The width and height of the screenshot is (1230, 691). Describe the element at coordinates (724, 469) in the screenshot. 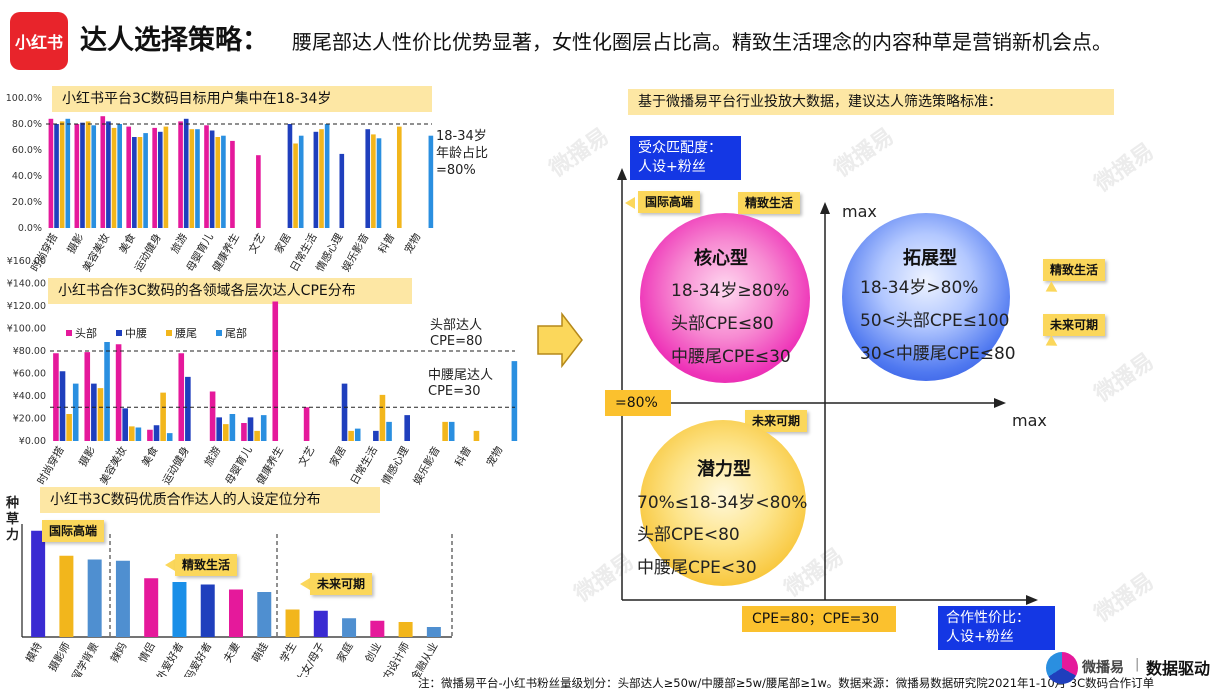

I see `potential-type-title: 潜力型` at that location.